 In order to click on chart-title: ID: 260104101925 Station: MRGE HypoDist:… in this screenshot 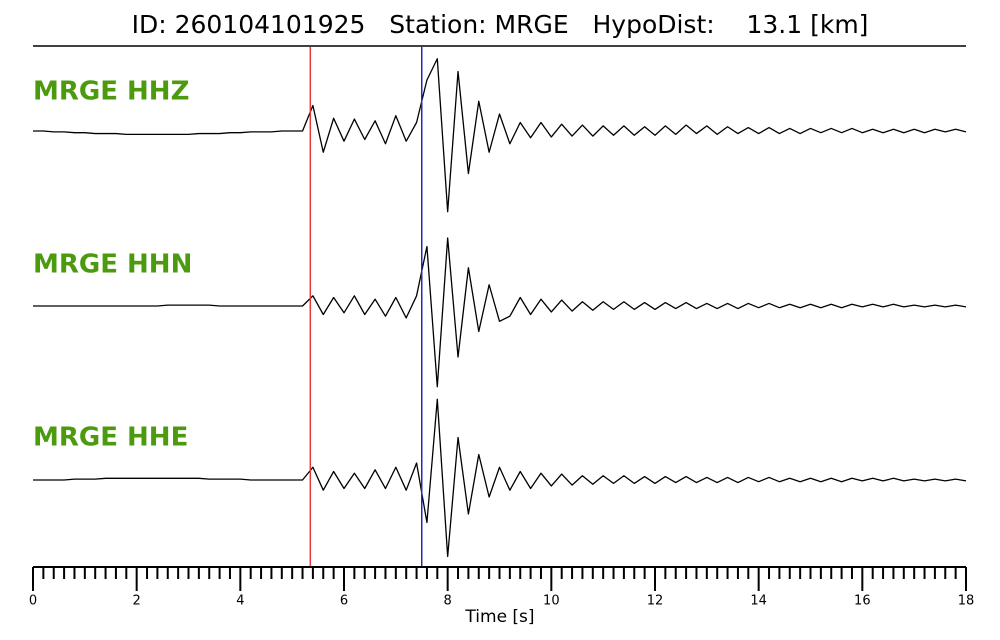, I will do `click(500, 24)`.